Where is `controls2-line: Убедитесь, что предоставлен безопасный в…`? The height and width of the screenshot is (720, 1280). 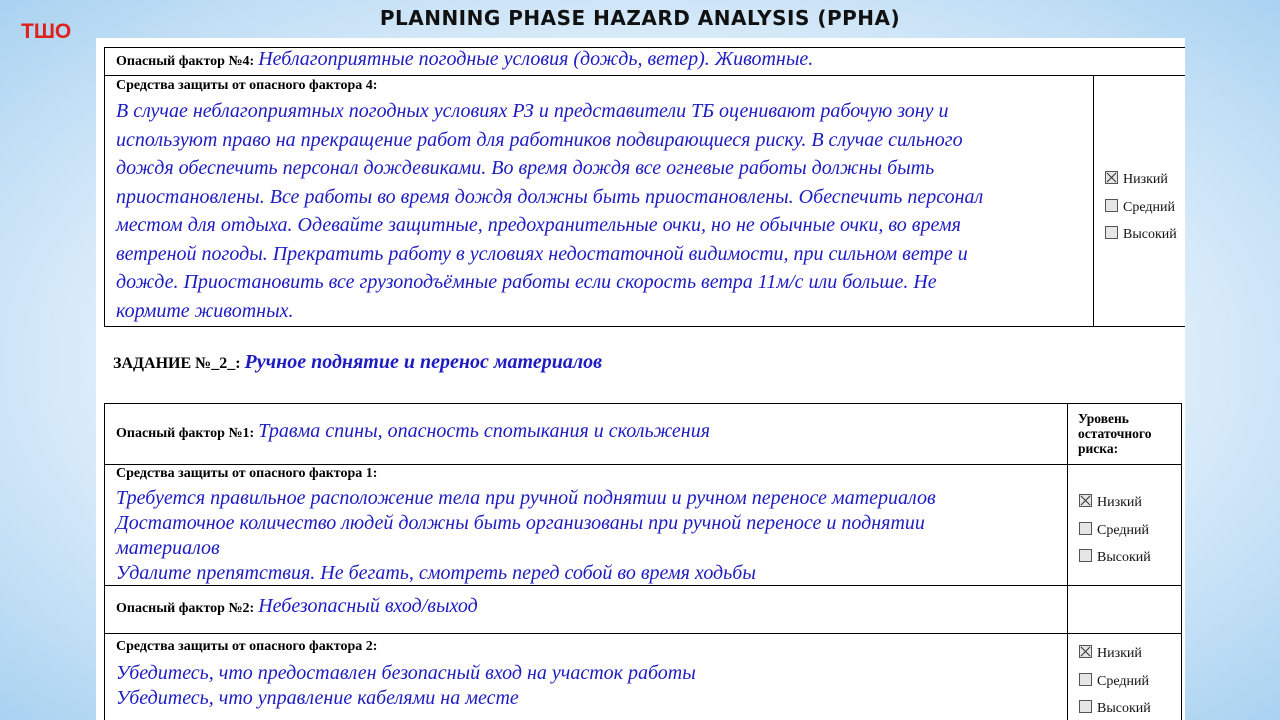
controls2-line: Убедитесь, что предоставлен безопасный в… is located at coordinates (406, 673).